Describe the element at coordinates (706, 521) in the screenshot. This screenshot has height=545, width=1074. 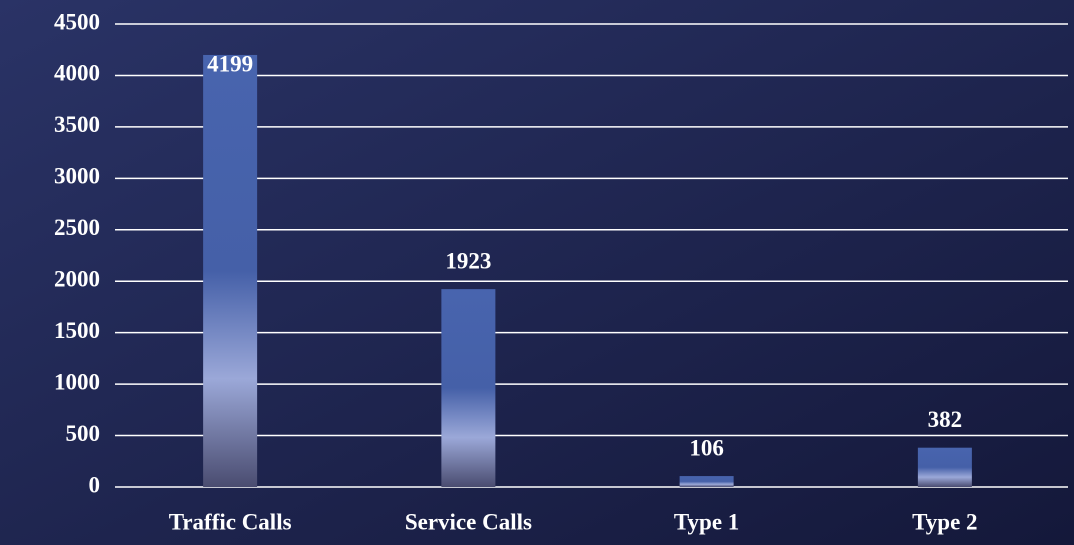
I see `x-tick-label: Type 1` at that location.